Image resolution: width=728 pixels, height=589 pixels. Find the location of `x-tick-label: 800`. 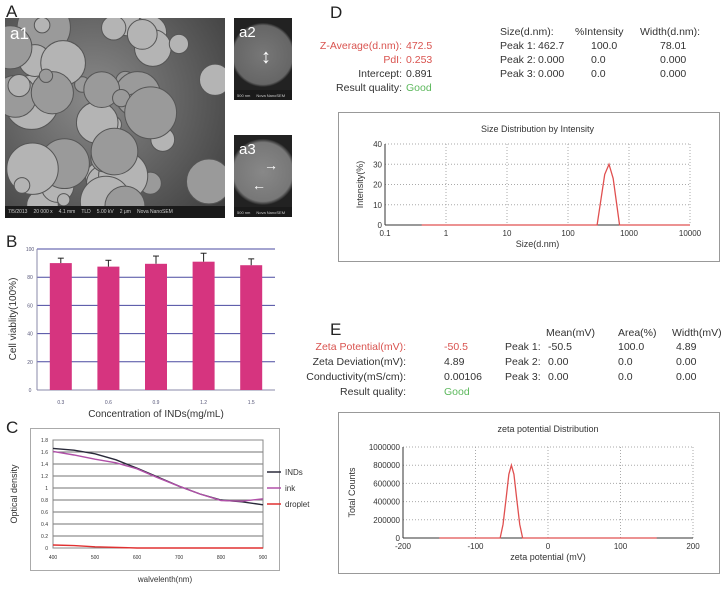

x-tick-label: 800 is located at coordinates (221, 558).